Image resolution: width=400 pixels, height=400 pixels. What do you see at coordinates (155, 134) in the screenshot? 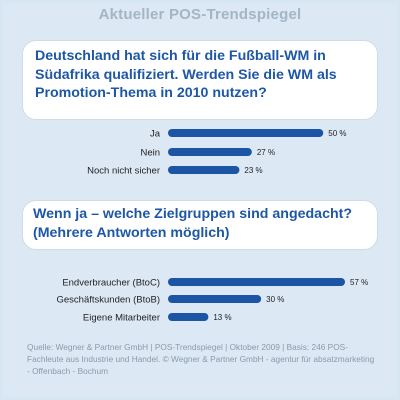
I see `category-label: Ja` at bounding box center [155, 134].